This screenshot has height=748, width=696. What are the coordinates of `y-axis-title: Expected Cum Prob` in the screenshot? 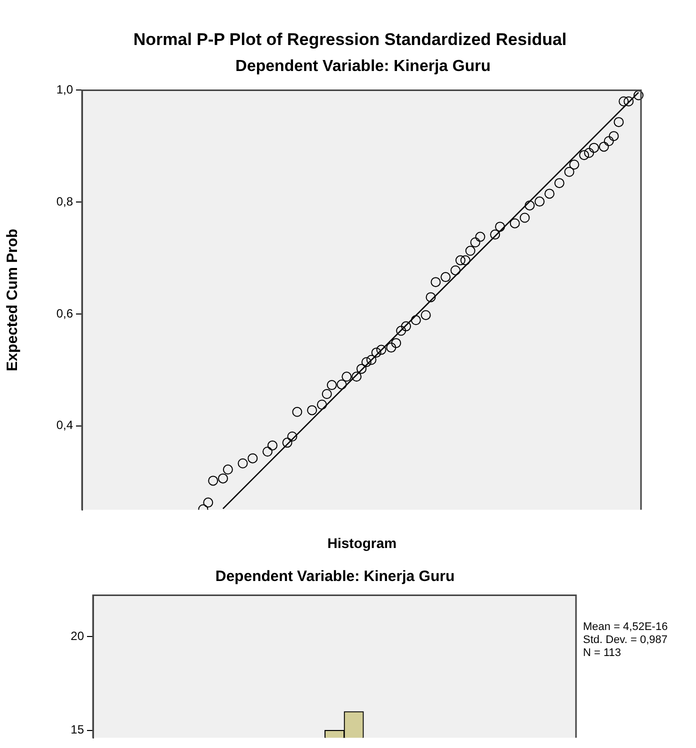 It's located at (13, 300).